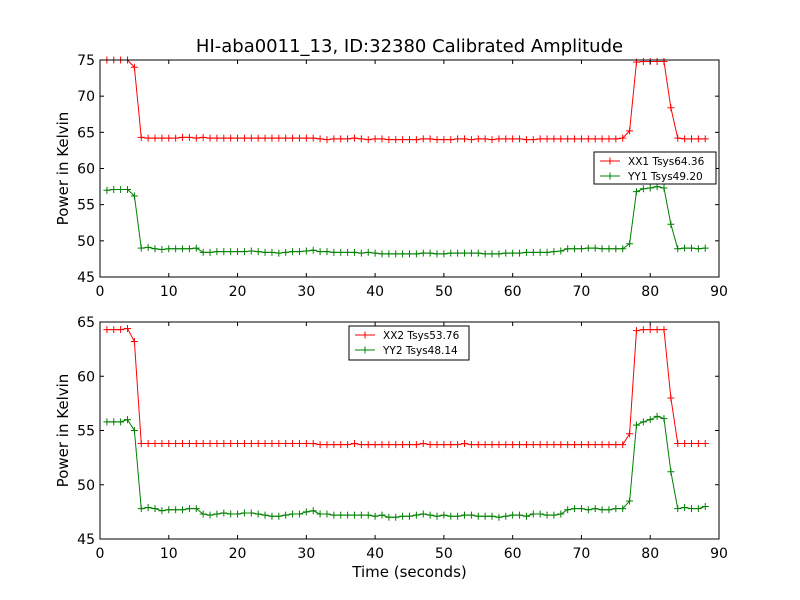 The width and height of the screenshot is (800, 600). What do you see at coordinates (86, 323) in the screenshot?
I see `y-tick-label: 65` at bounding box center [86, 323].